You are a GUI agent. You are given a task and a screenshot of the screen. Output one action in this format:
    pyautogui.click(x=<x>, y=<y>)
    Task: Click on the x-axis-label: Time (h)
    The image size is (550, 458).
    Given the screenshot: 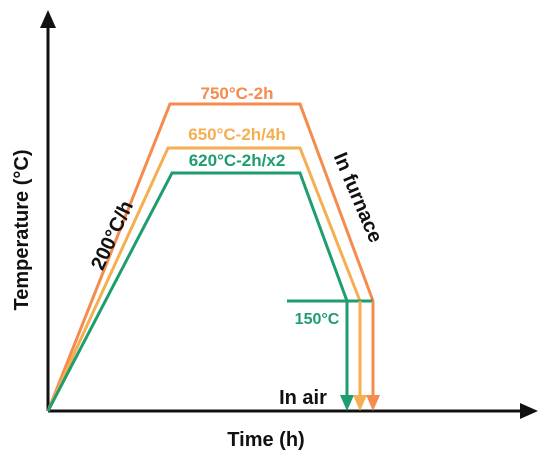 What is the action you would take?
    pyautogui.click(x=265, y=440)
    